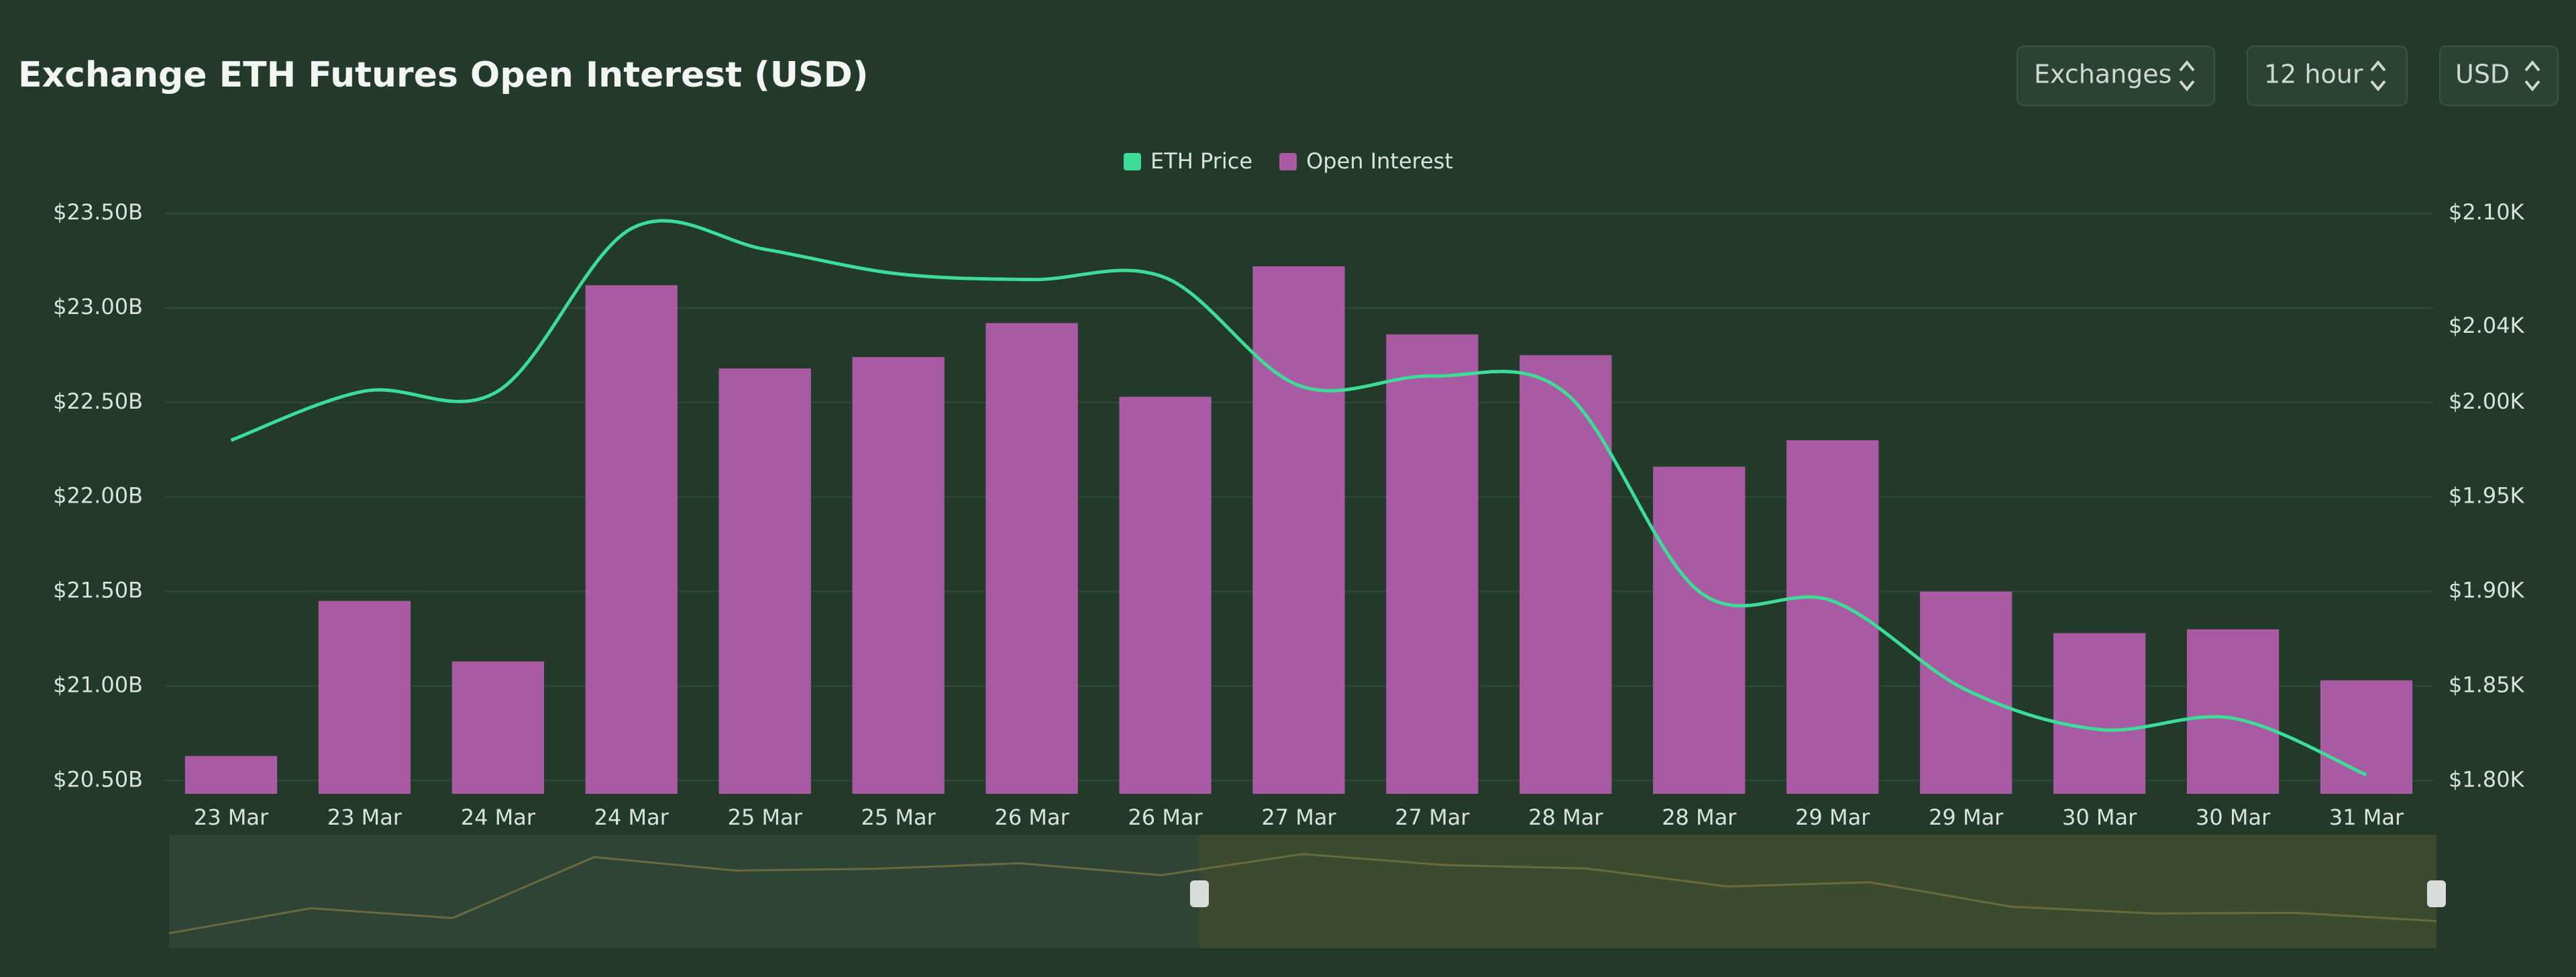  Describe the element at coordinates (2487, 779) in the screenshot. I see `y2-tick-label: $1.80K` at that location.